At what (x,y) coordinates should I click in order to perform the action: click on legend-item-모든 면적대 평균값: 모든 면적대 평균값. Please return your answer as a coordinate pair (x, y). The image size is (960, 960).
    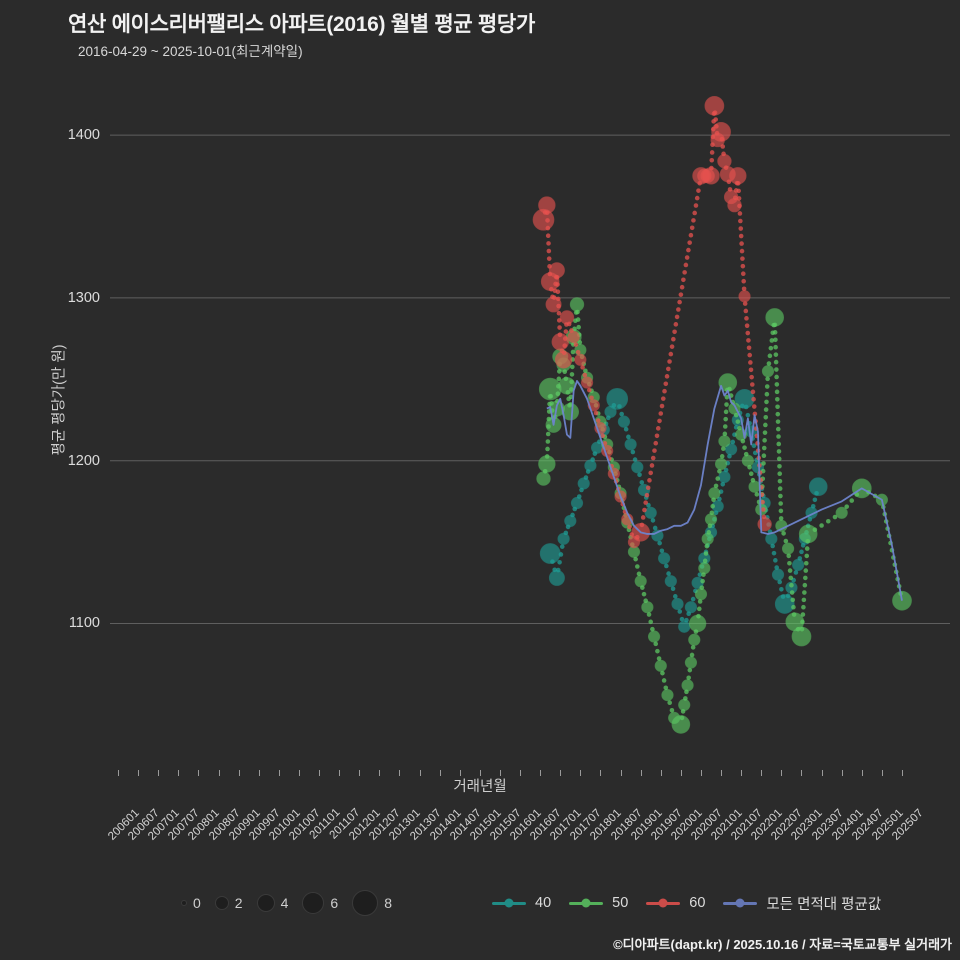
    Looking at the image, I should click on (802, 903).